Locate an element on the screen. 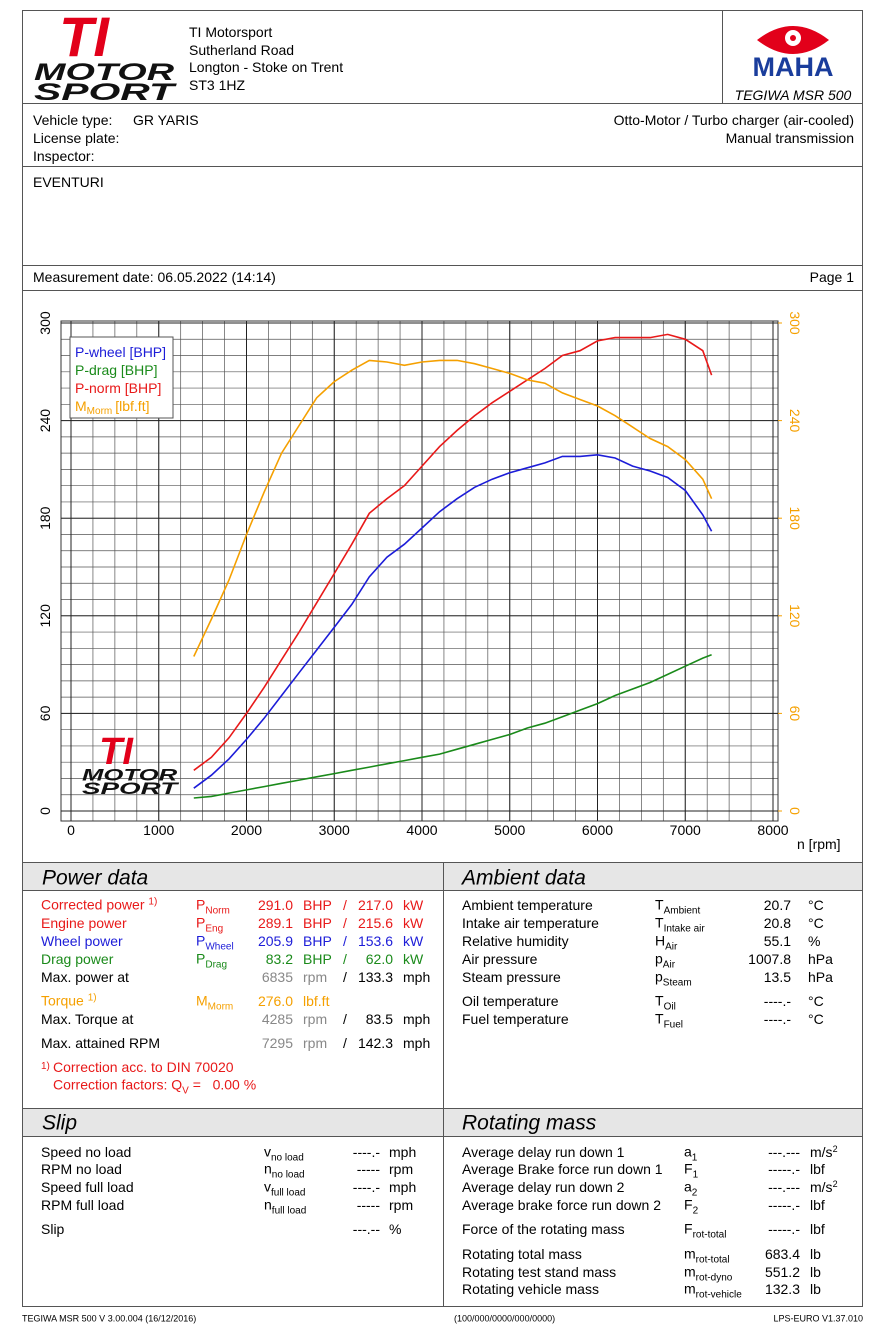  value: 20.7 is located at coordinates (777, 905).